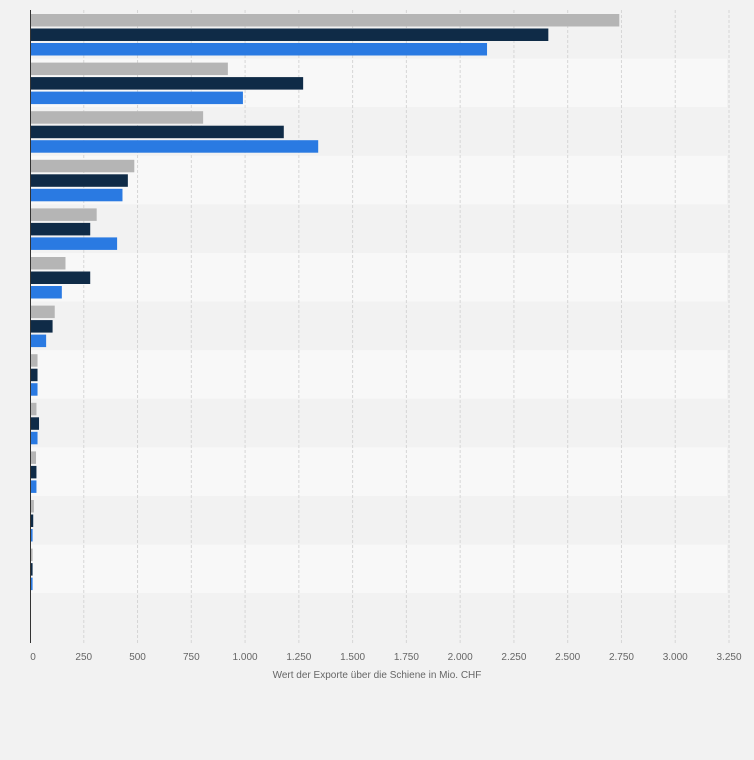 The width and height of the screenshot is (754, 760). I want to click on x-tick-label: 500, so click(137, 657).